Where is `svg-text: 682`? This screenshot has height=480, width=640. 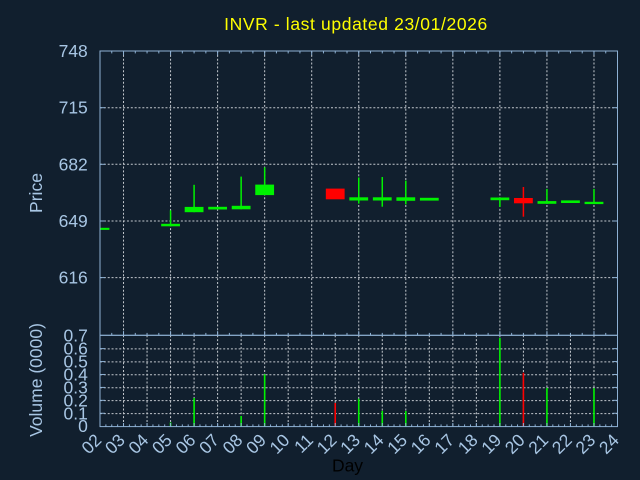 svg-text: 682 is located at coordinates (73, 164).